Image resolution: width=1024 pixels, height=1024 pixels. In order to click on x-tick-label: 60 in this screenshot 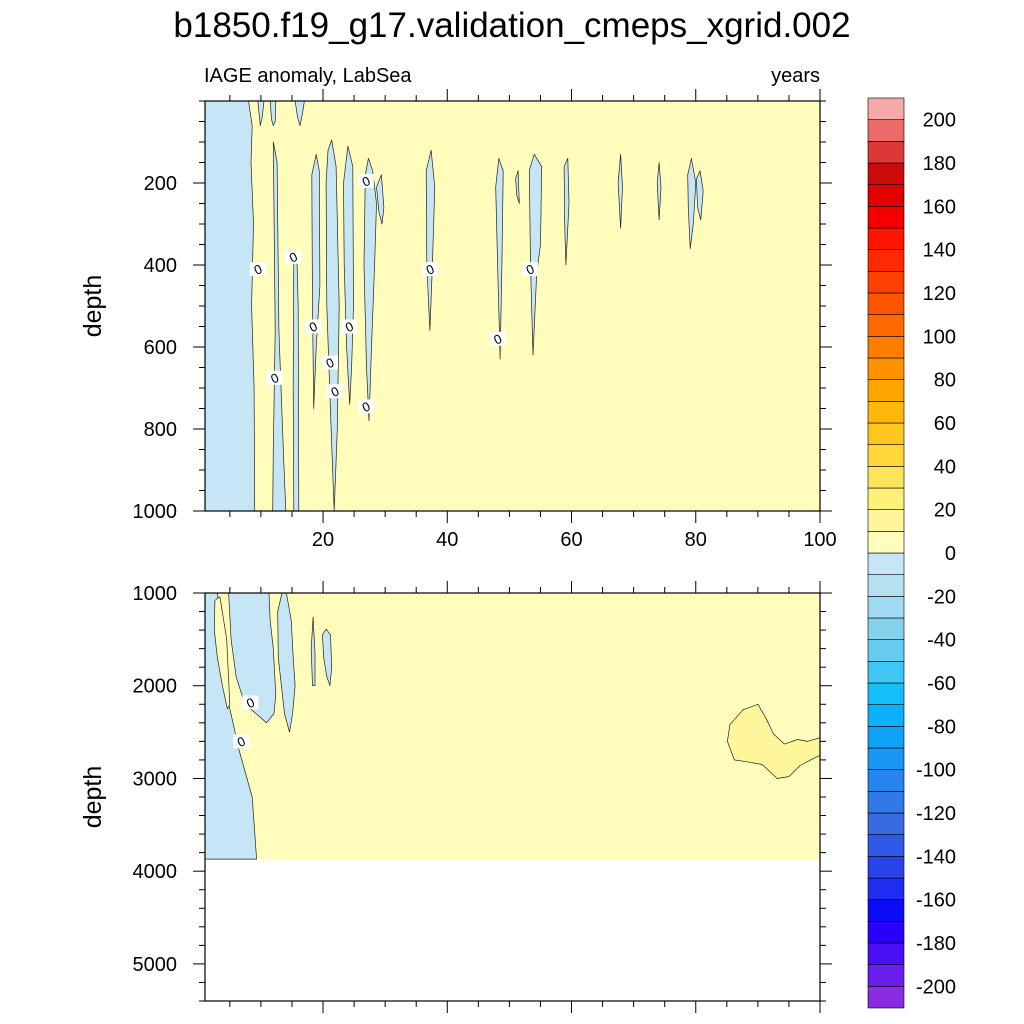, I will do `click(571, 540)`.